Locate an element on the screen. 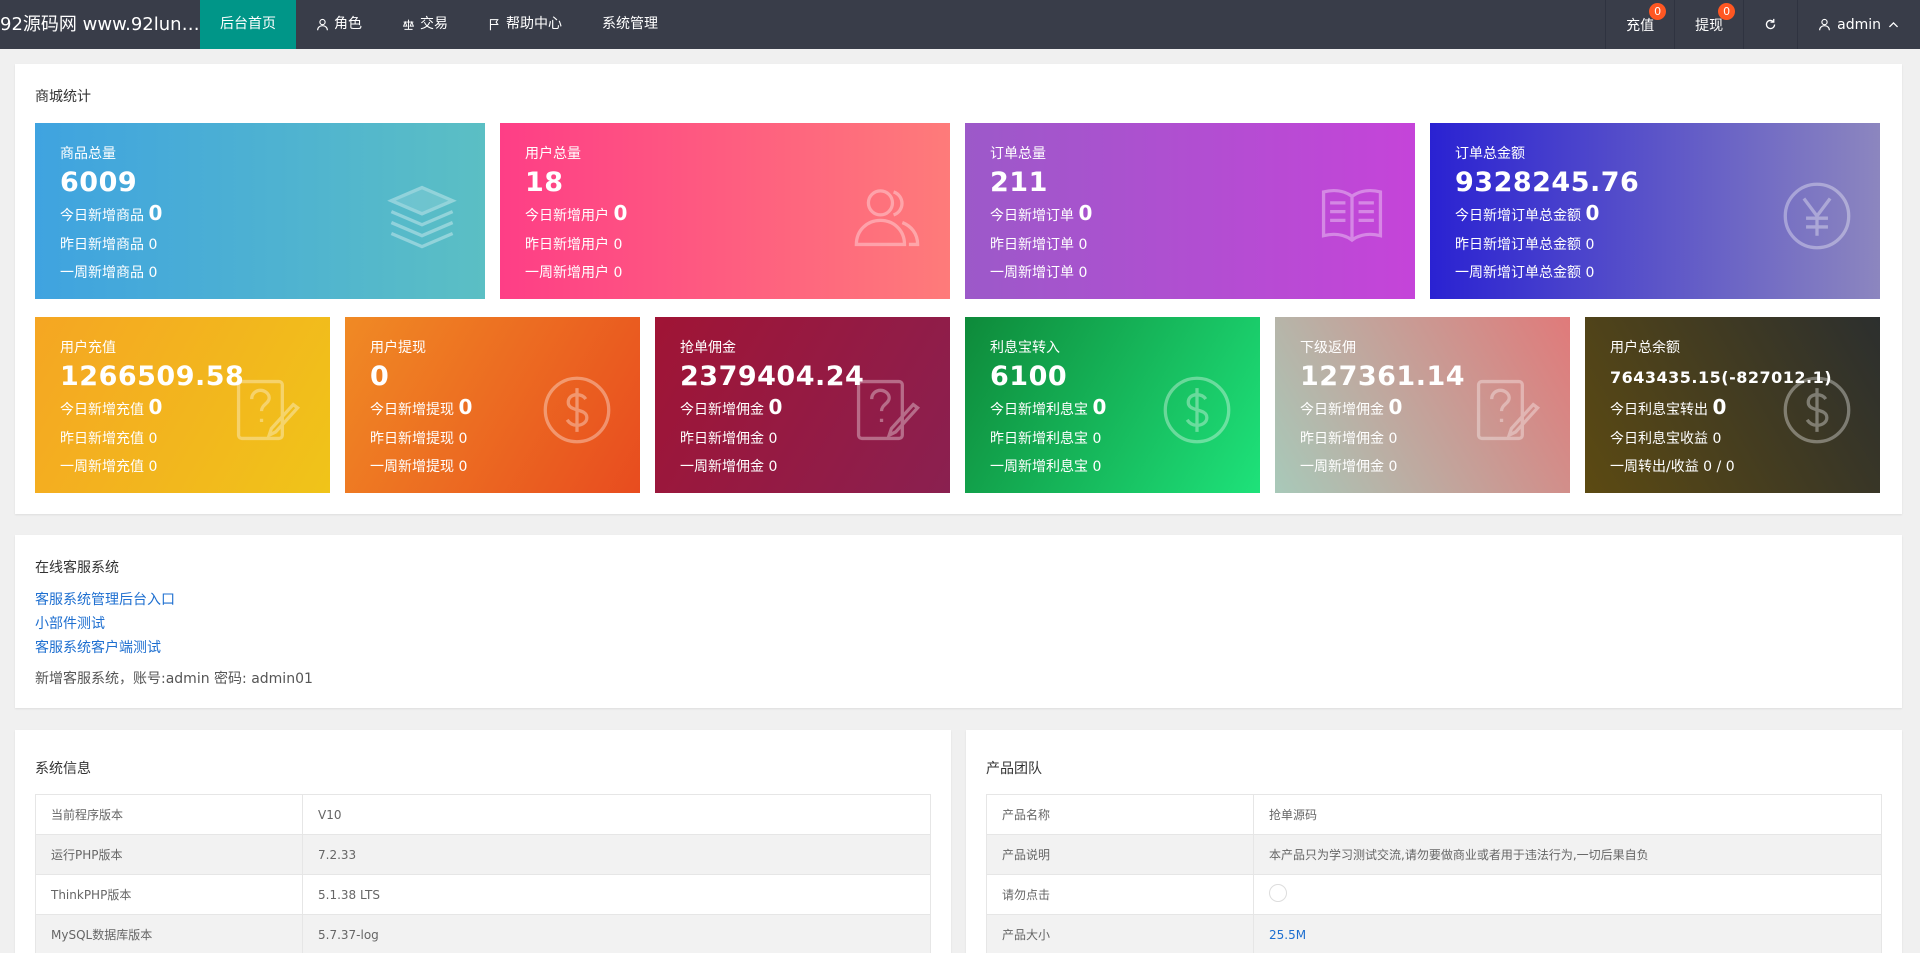 The width and height of the screenshot is (1920, 953). stat-label: 抢单佣金 is located at coordinates (708, 348).